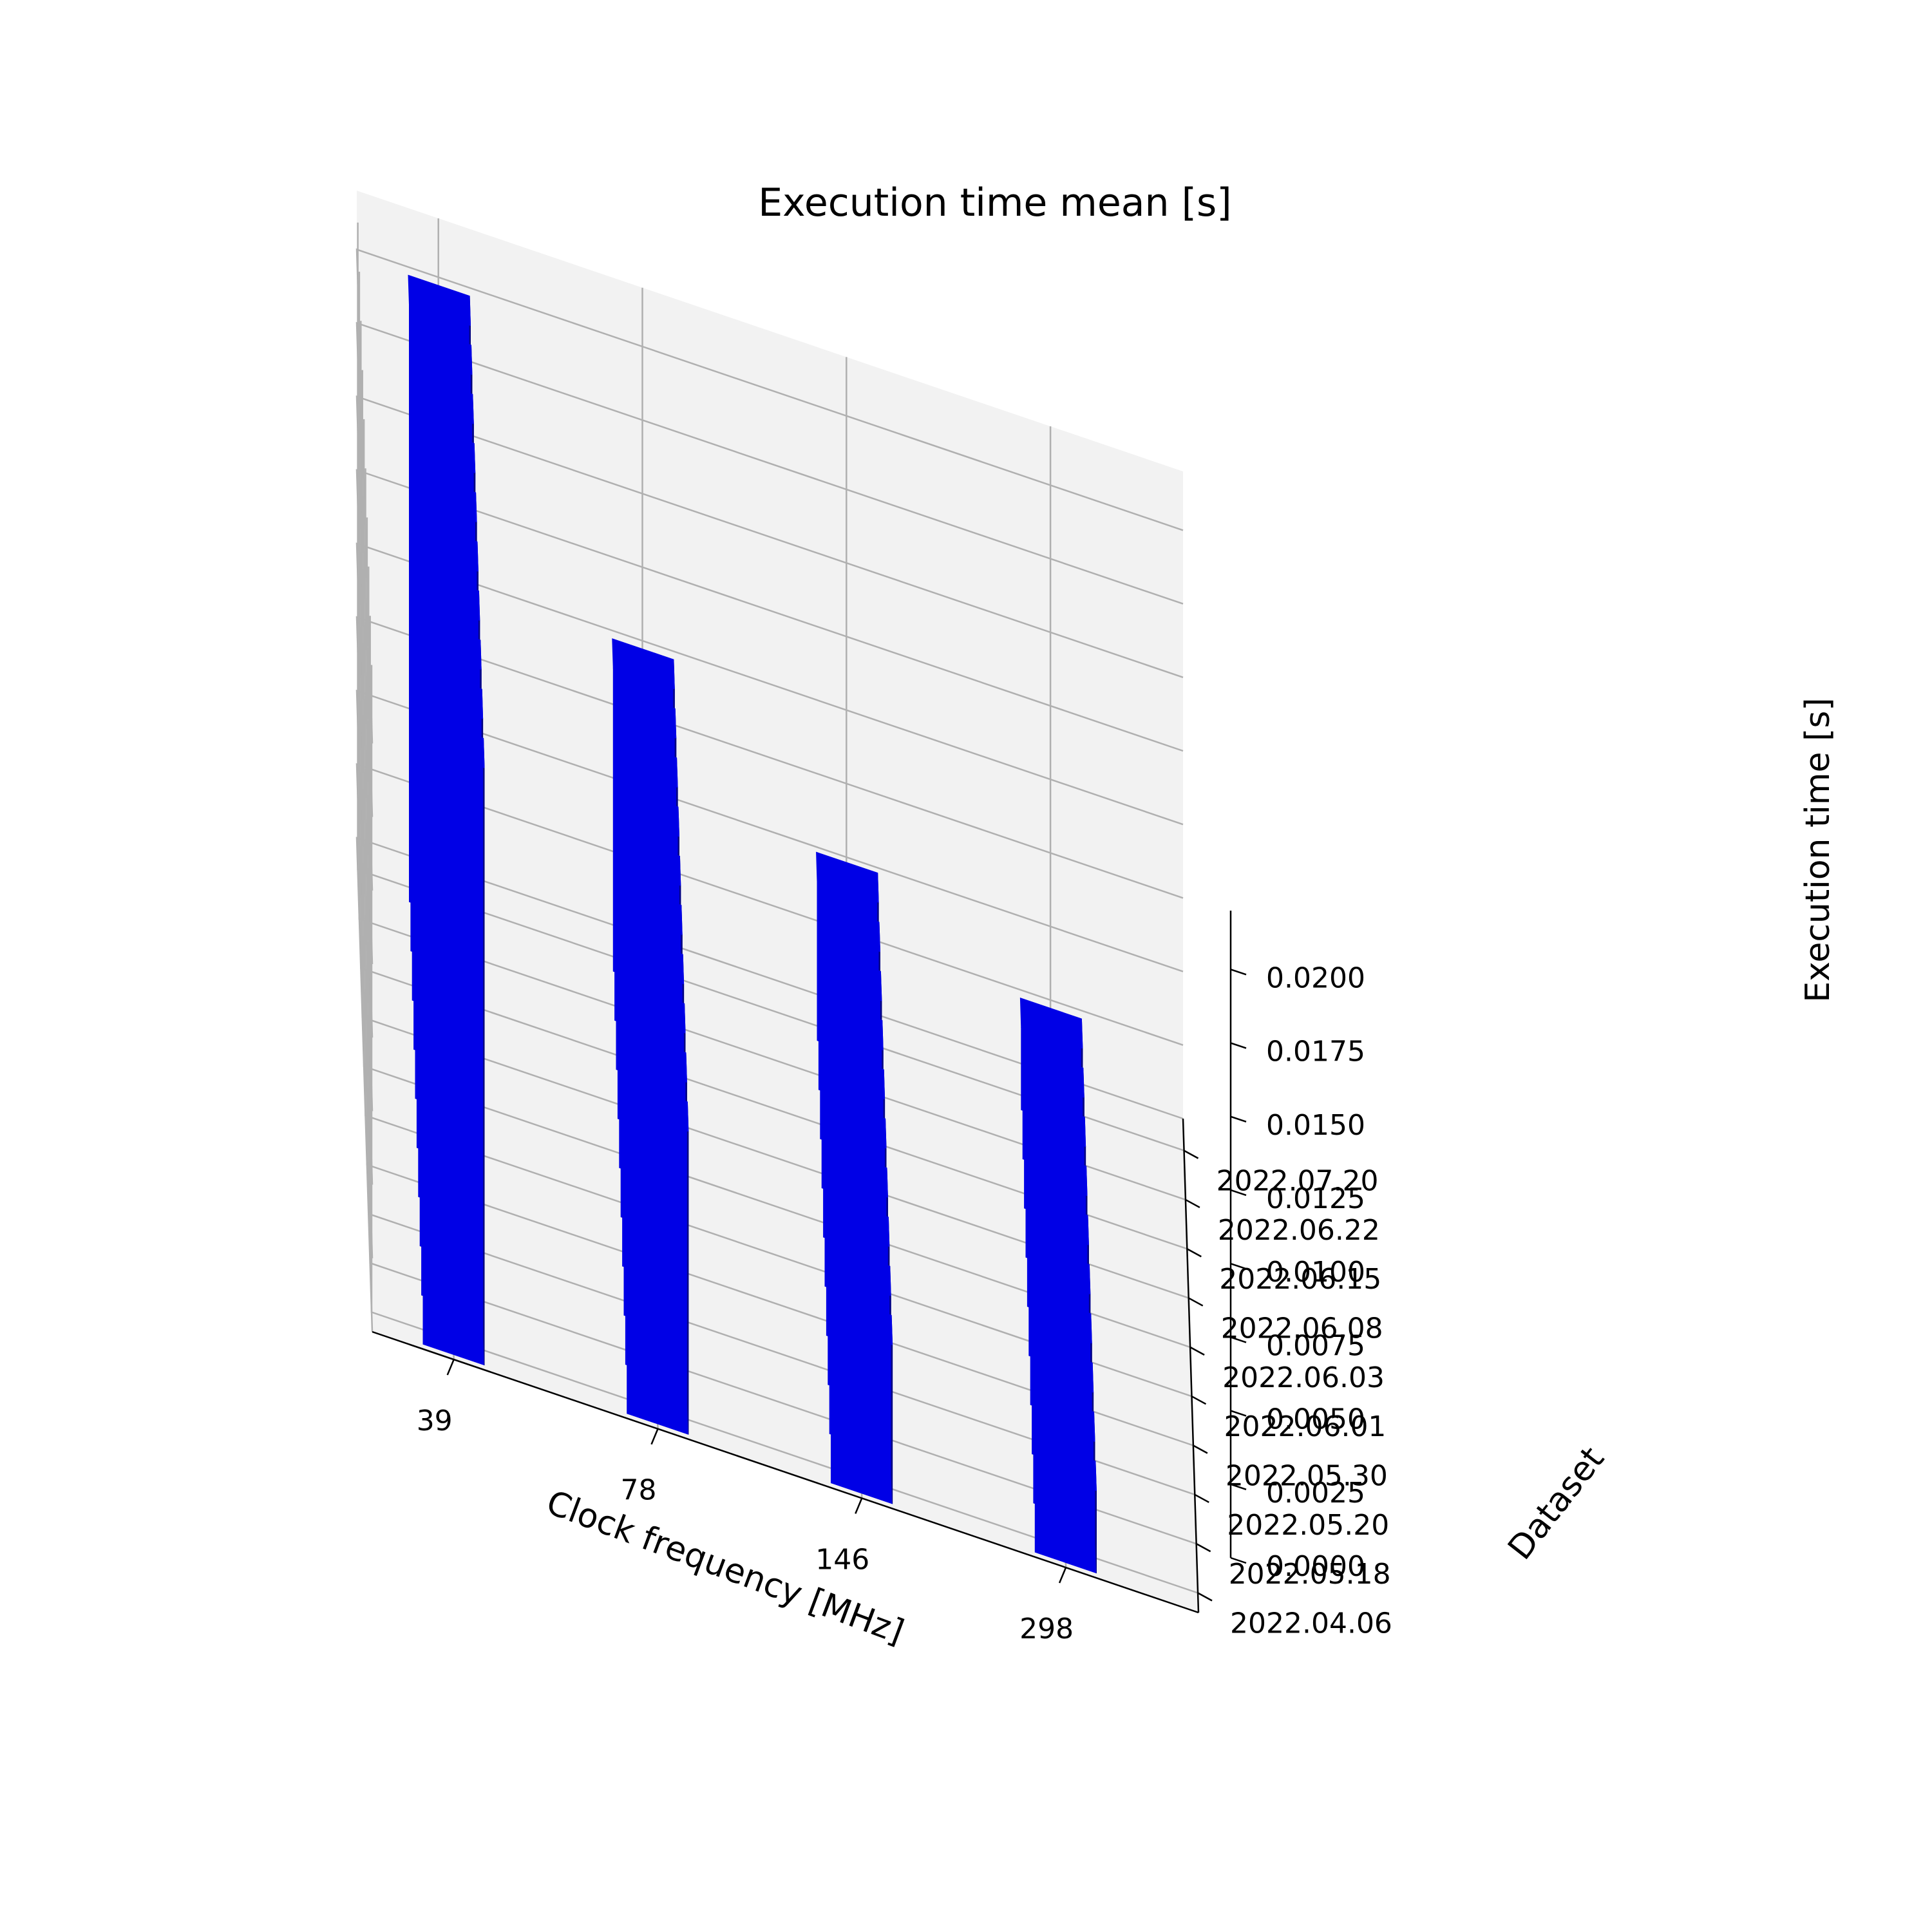 This screenshot has width=1932, height=1932. I want to click on y-tick-label: 2022.07.20, so click(1298, 1181).